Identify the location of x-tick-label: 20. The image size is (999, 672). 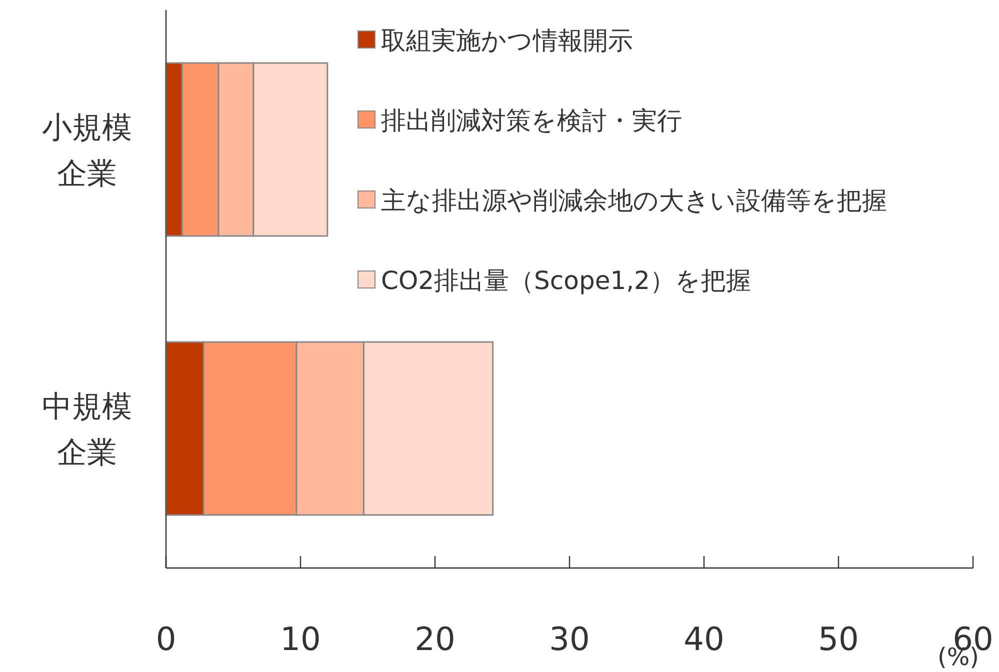
(435, 639).